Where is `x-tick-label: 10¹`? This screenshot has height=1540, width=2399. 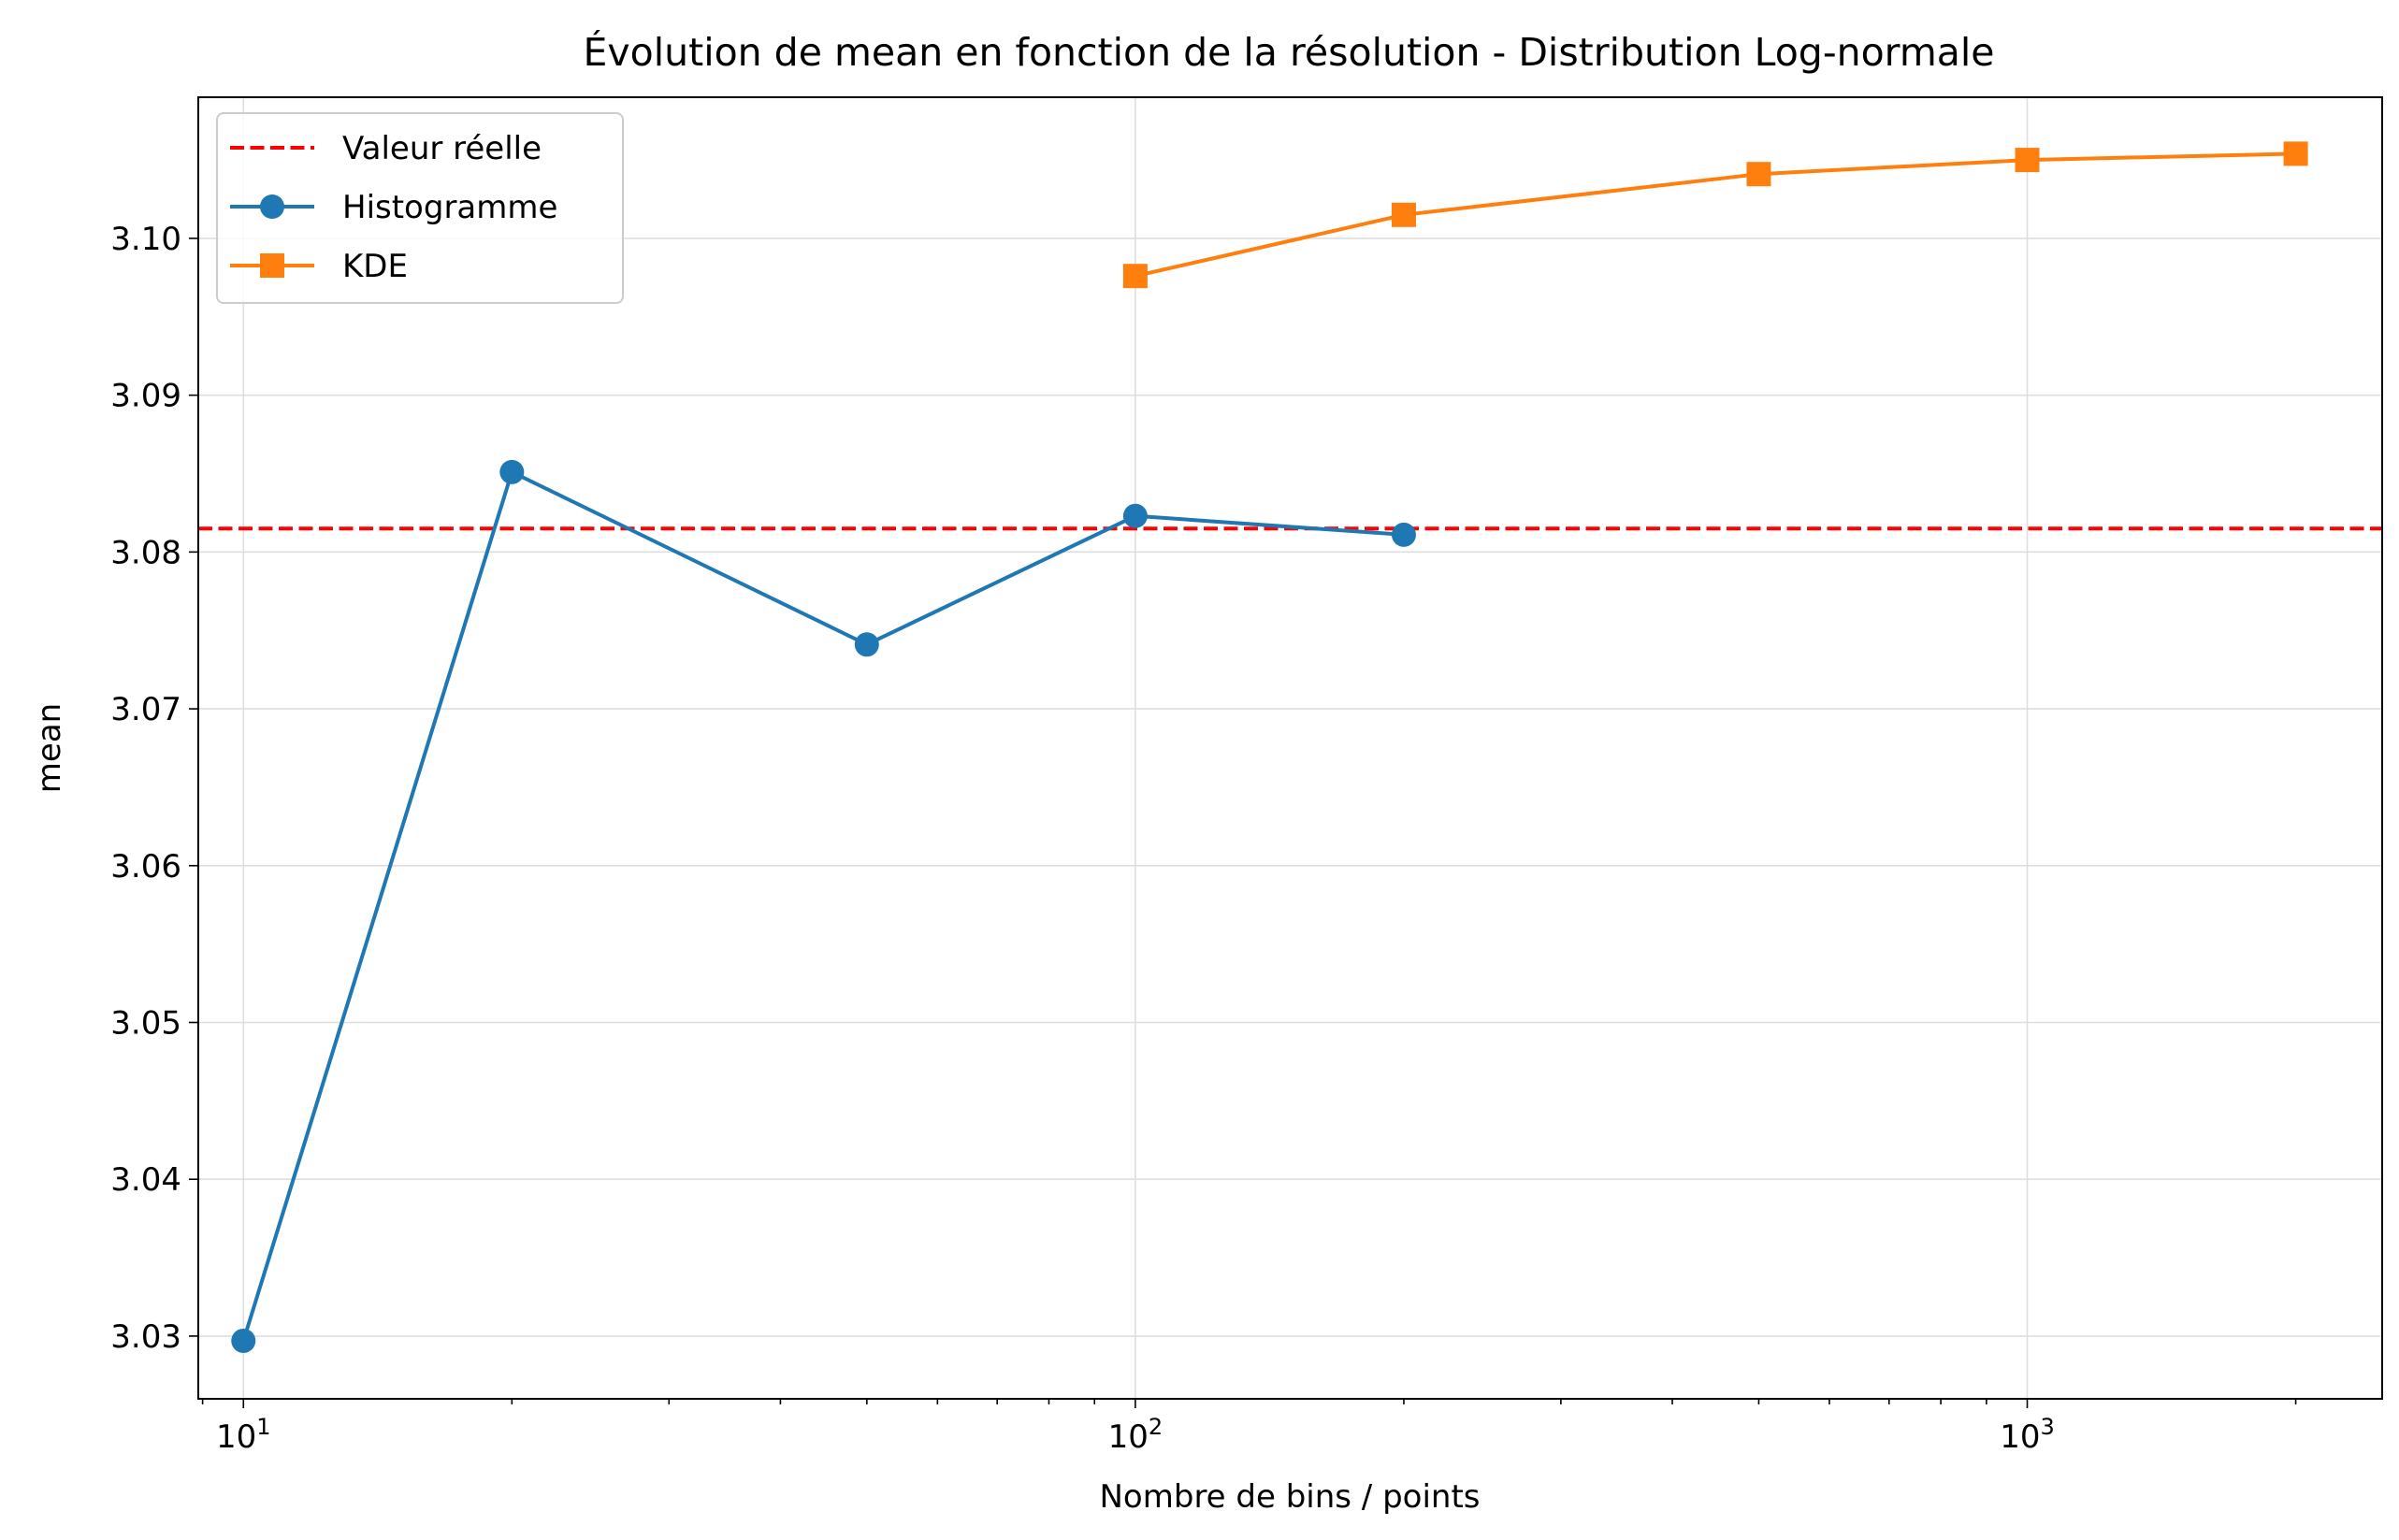
x-tick-label: 10¹ is located at coordinates (243, 1435).